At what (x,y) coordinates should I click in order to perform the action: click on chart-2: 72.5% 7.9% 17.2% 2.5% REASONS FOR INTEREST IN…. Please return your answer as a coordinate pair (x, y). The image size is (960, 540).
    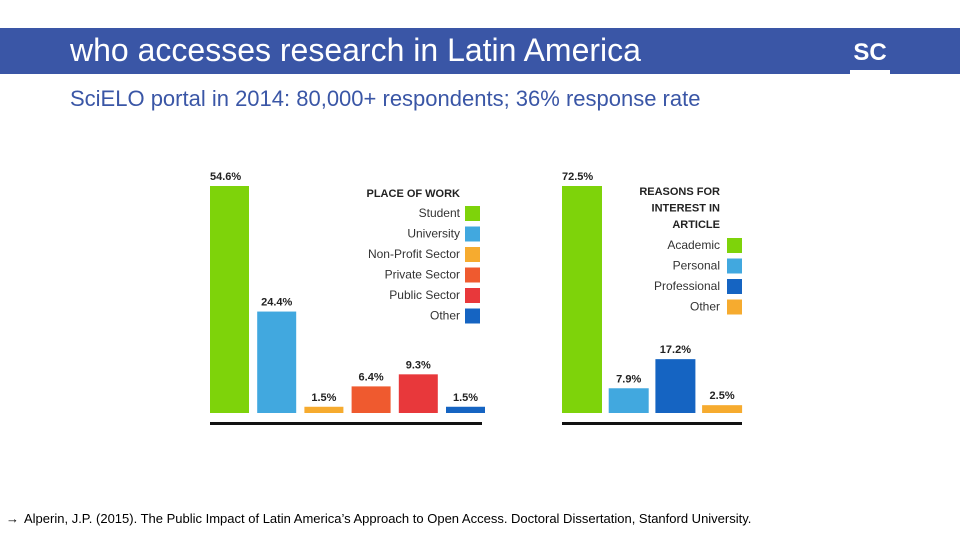
    Looking at the image, I should click on (652, 298).